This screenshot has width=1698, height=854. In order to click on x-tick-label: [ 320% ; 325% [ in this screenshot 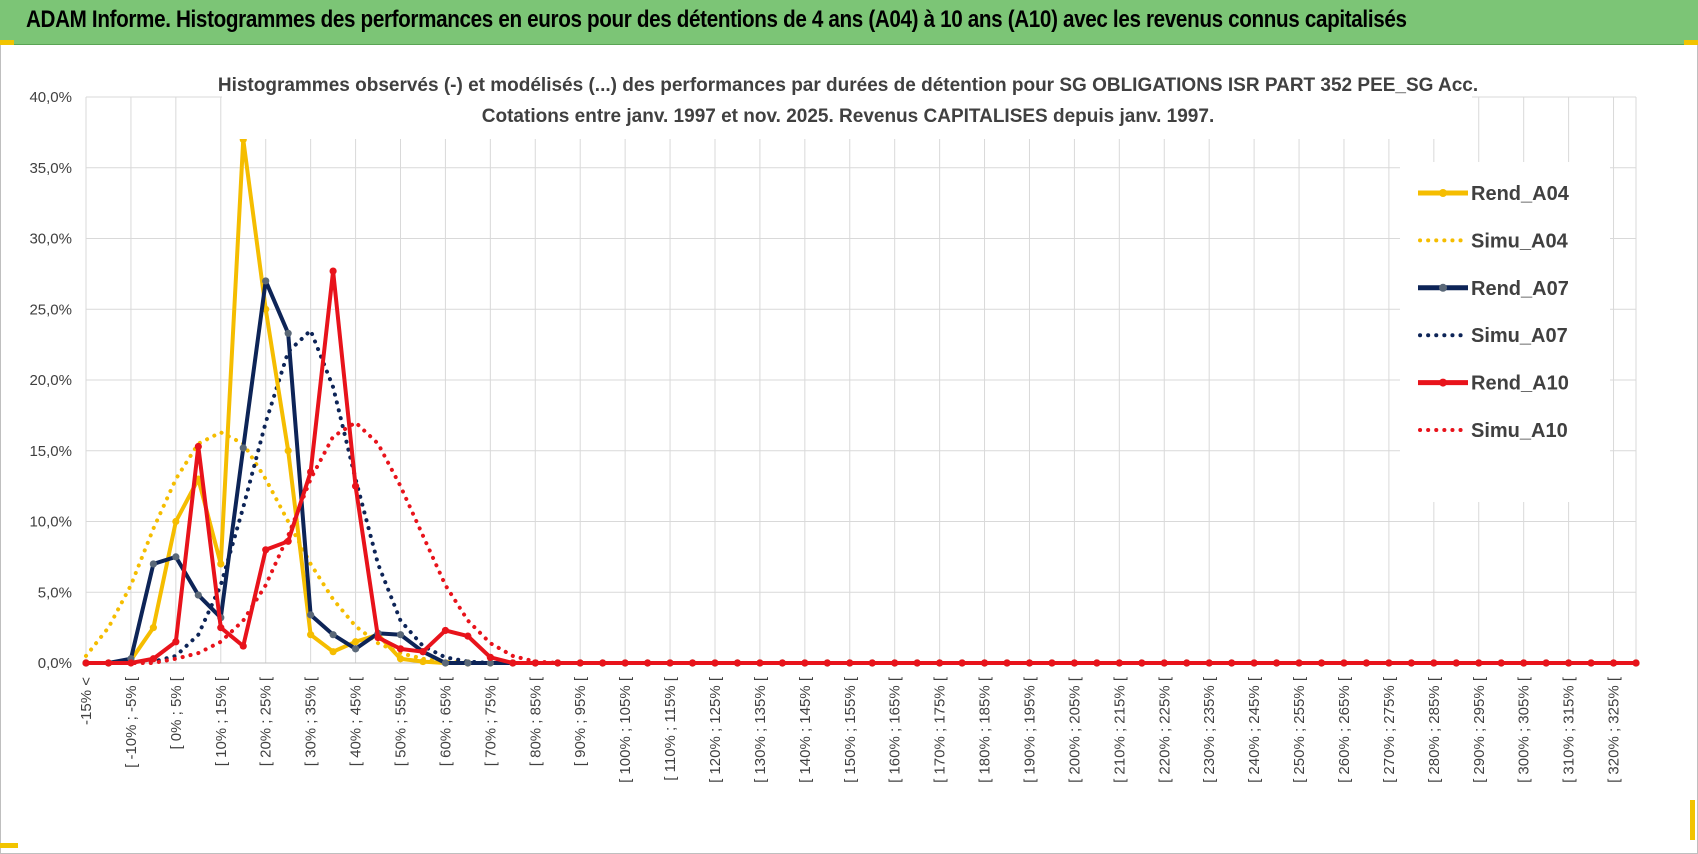, I will do `click(1614, 729)`.